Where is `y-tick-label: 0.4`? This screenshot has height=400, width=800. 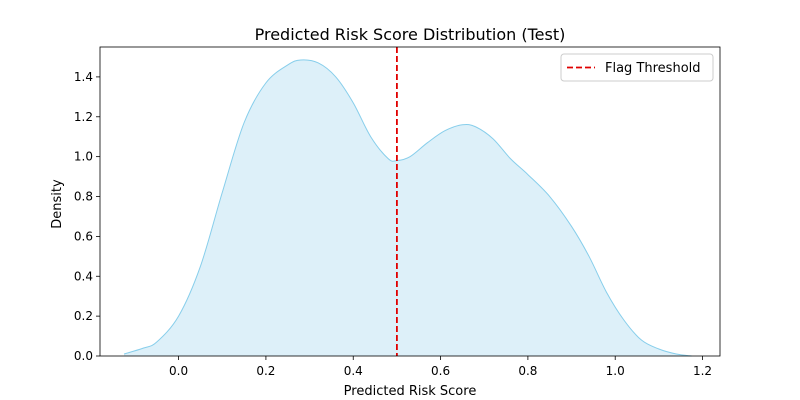
y-tick-label: 0.4 is located at coordinates (83, 276).